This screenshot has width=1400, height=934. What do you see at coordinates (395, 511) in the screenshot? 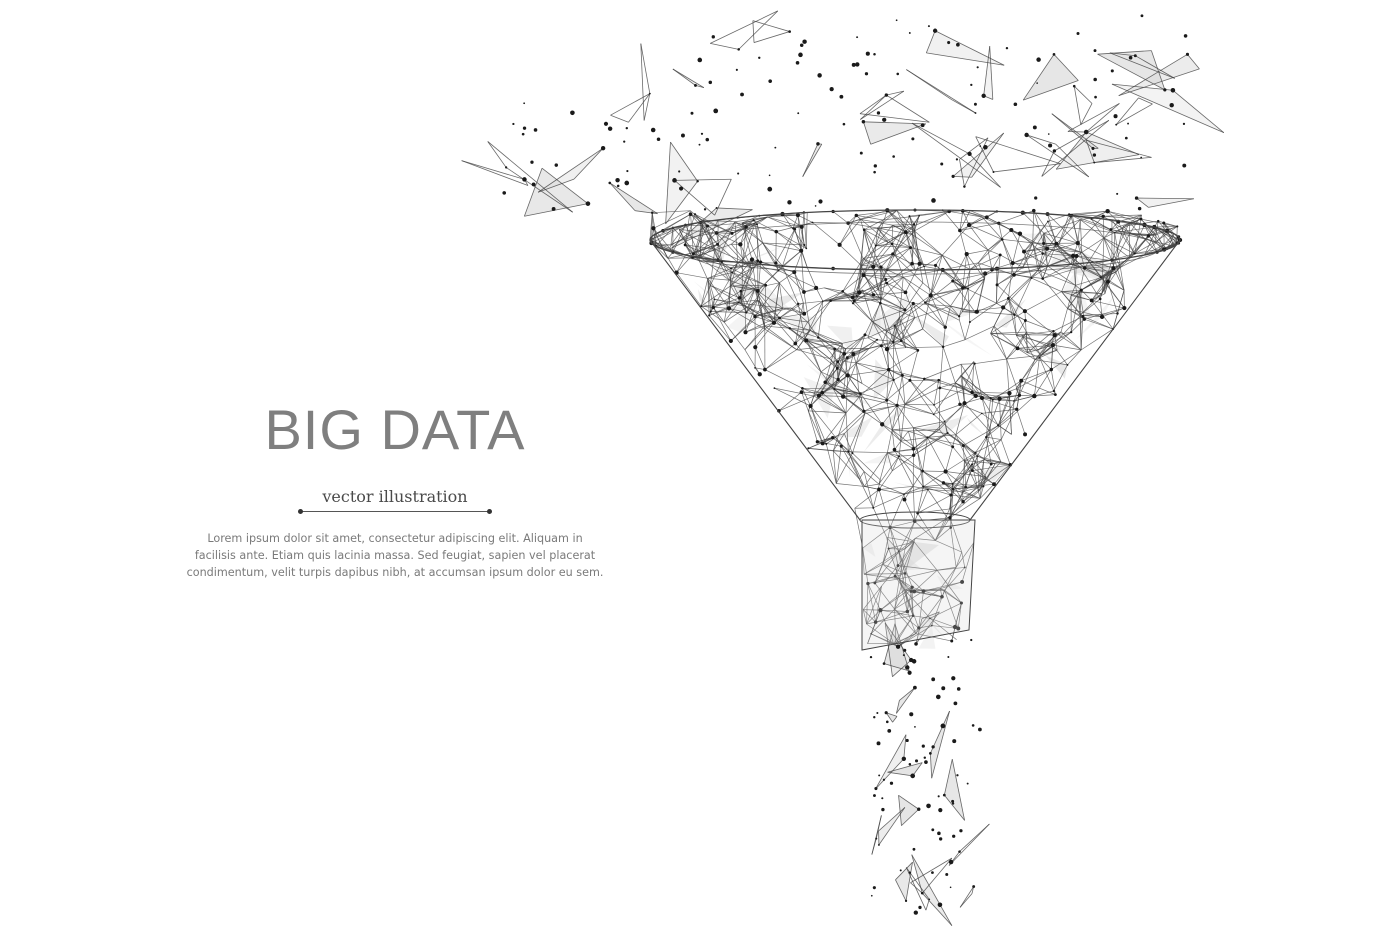
I see `subtitle-underline` at bounding box center [395, 511].